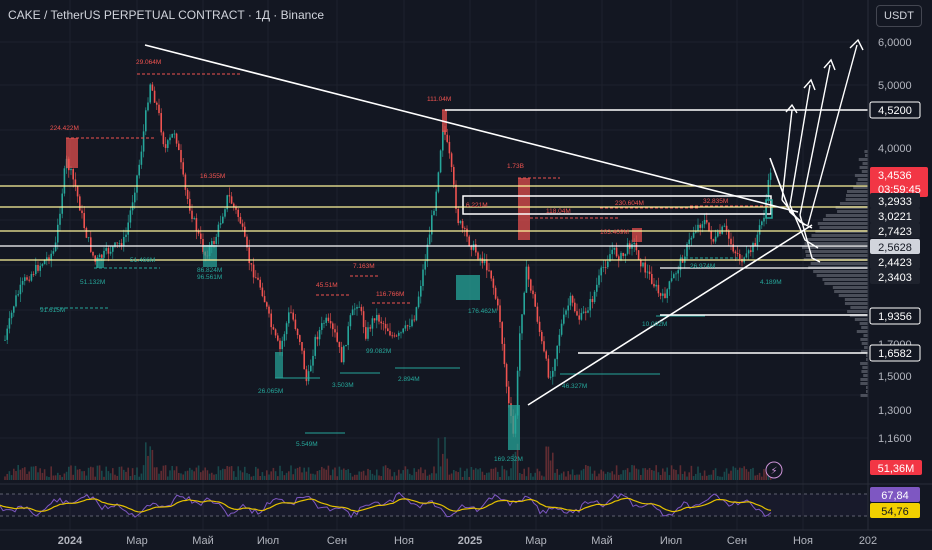 This screenshot has height=550, width=932. I want to click on price-tick: 5,0000, so click(895, 86).